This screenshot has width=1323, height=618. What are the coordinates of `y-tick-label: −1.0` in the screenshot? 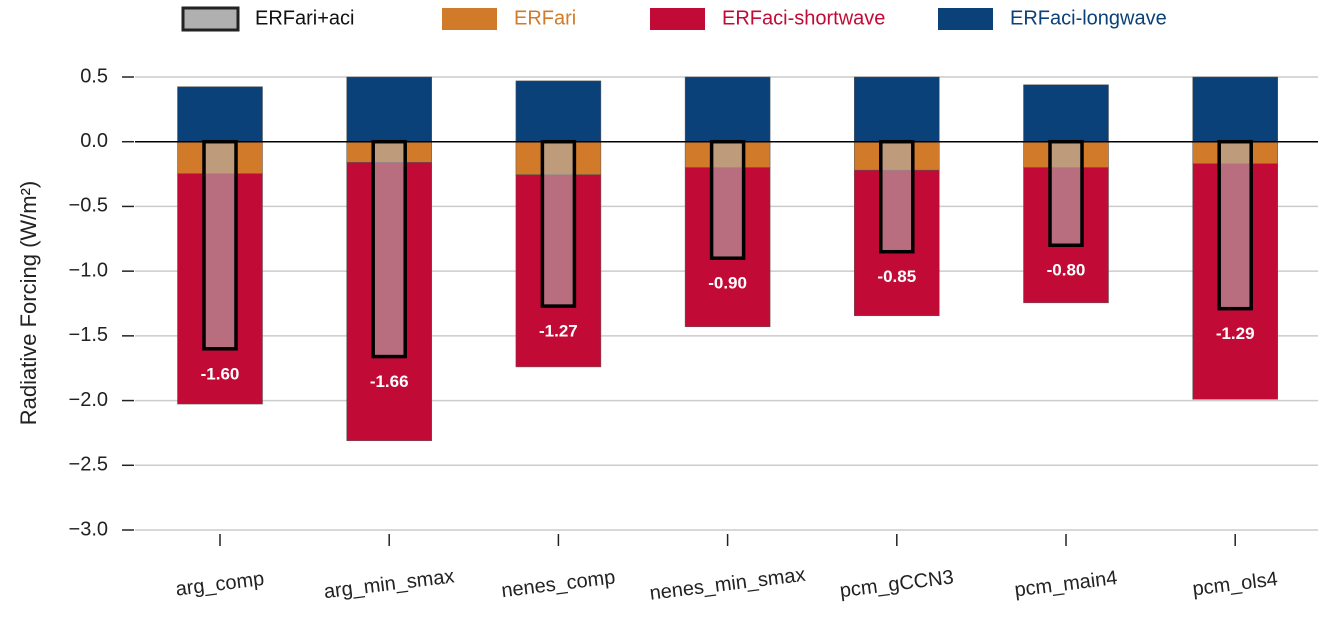 It's located at (88, 270).